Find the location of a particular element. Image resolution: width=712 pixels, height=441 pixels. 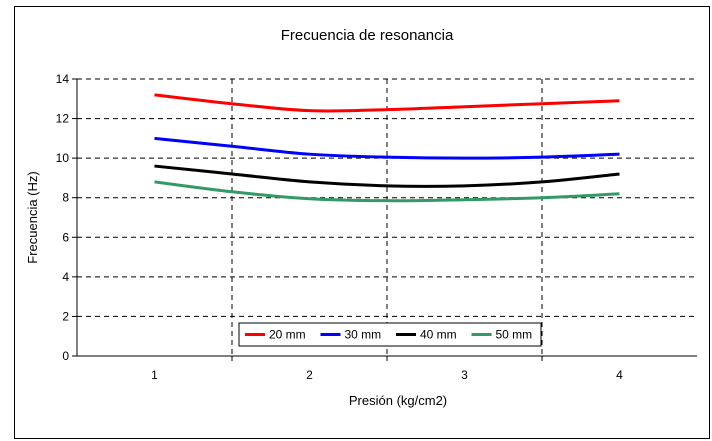

y-tick-label: 4 is located at coordinates (65, 277).